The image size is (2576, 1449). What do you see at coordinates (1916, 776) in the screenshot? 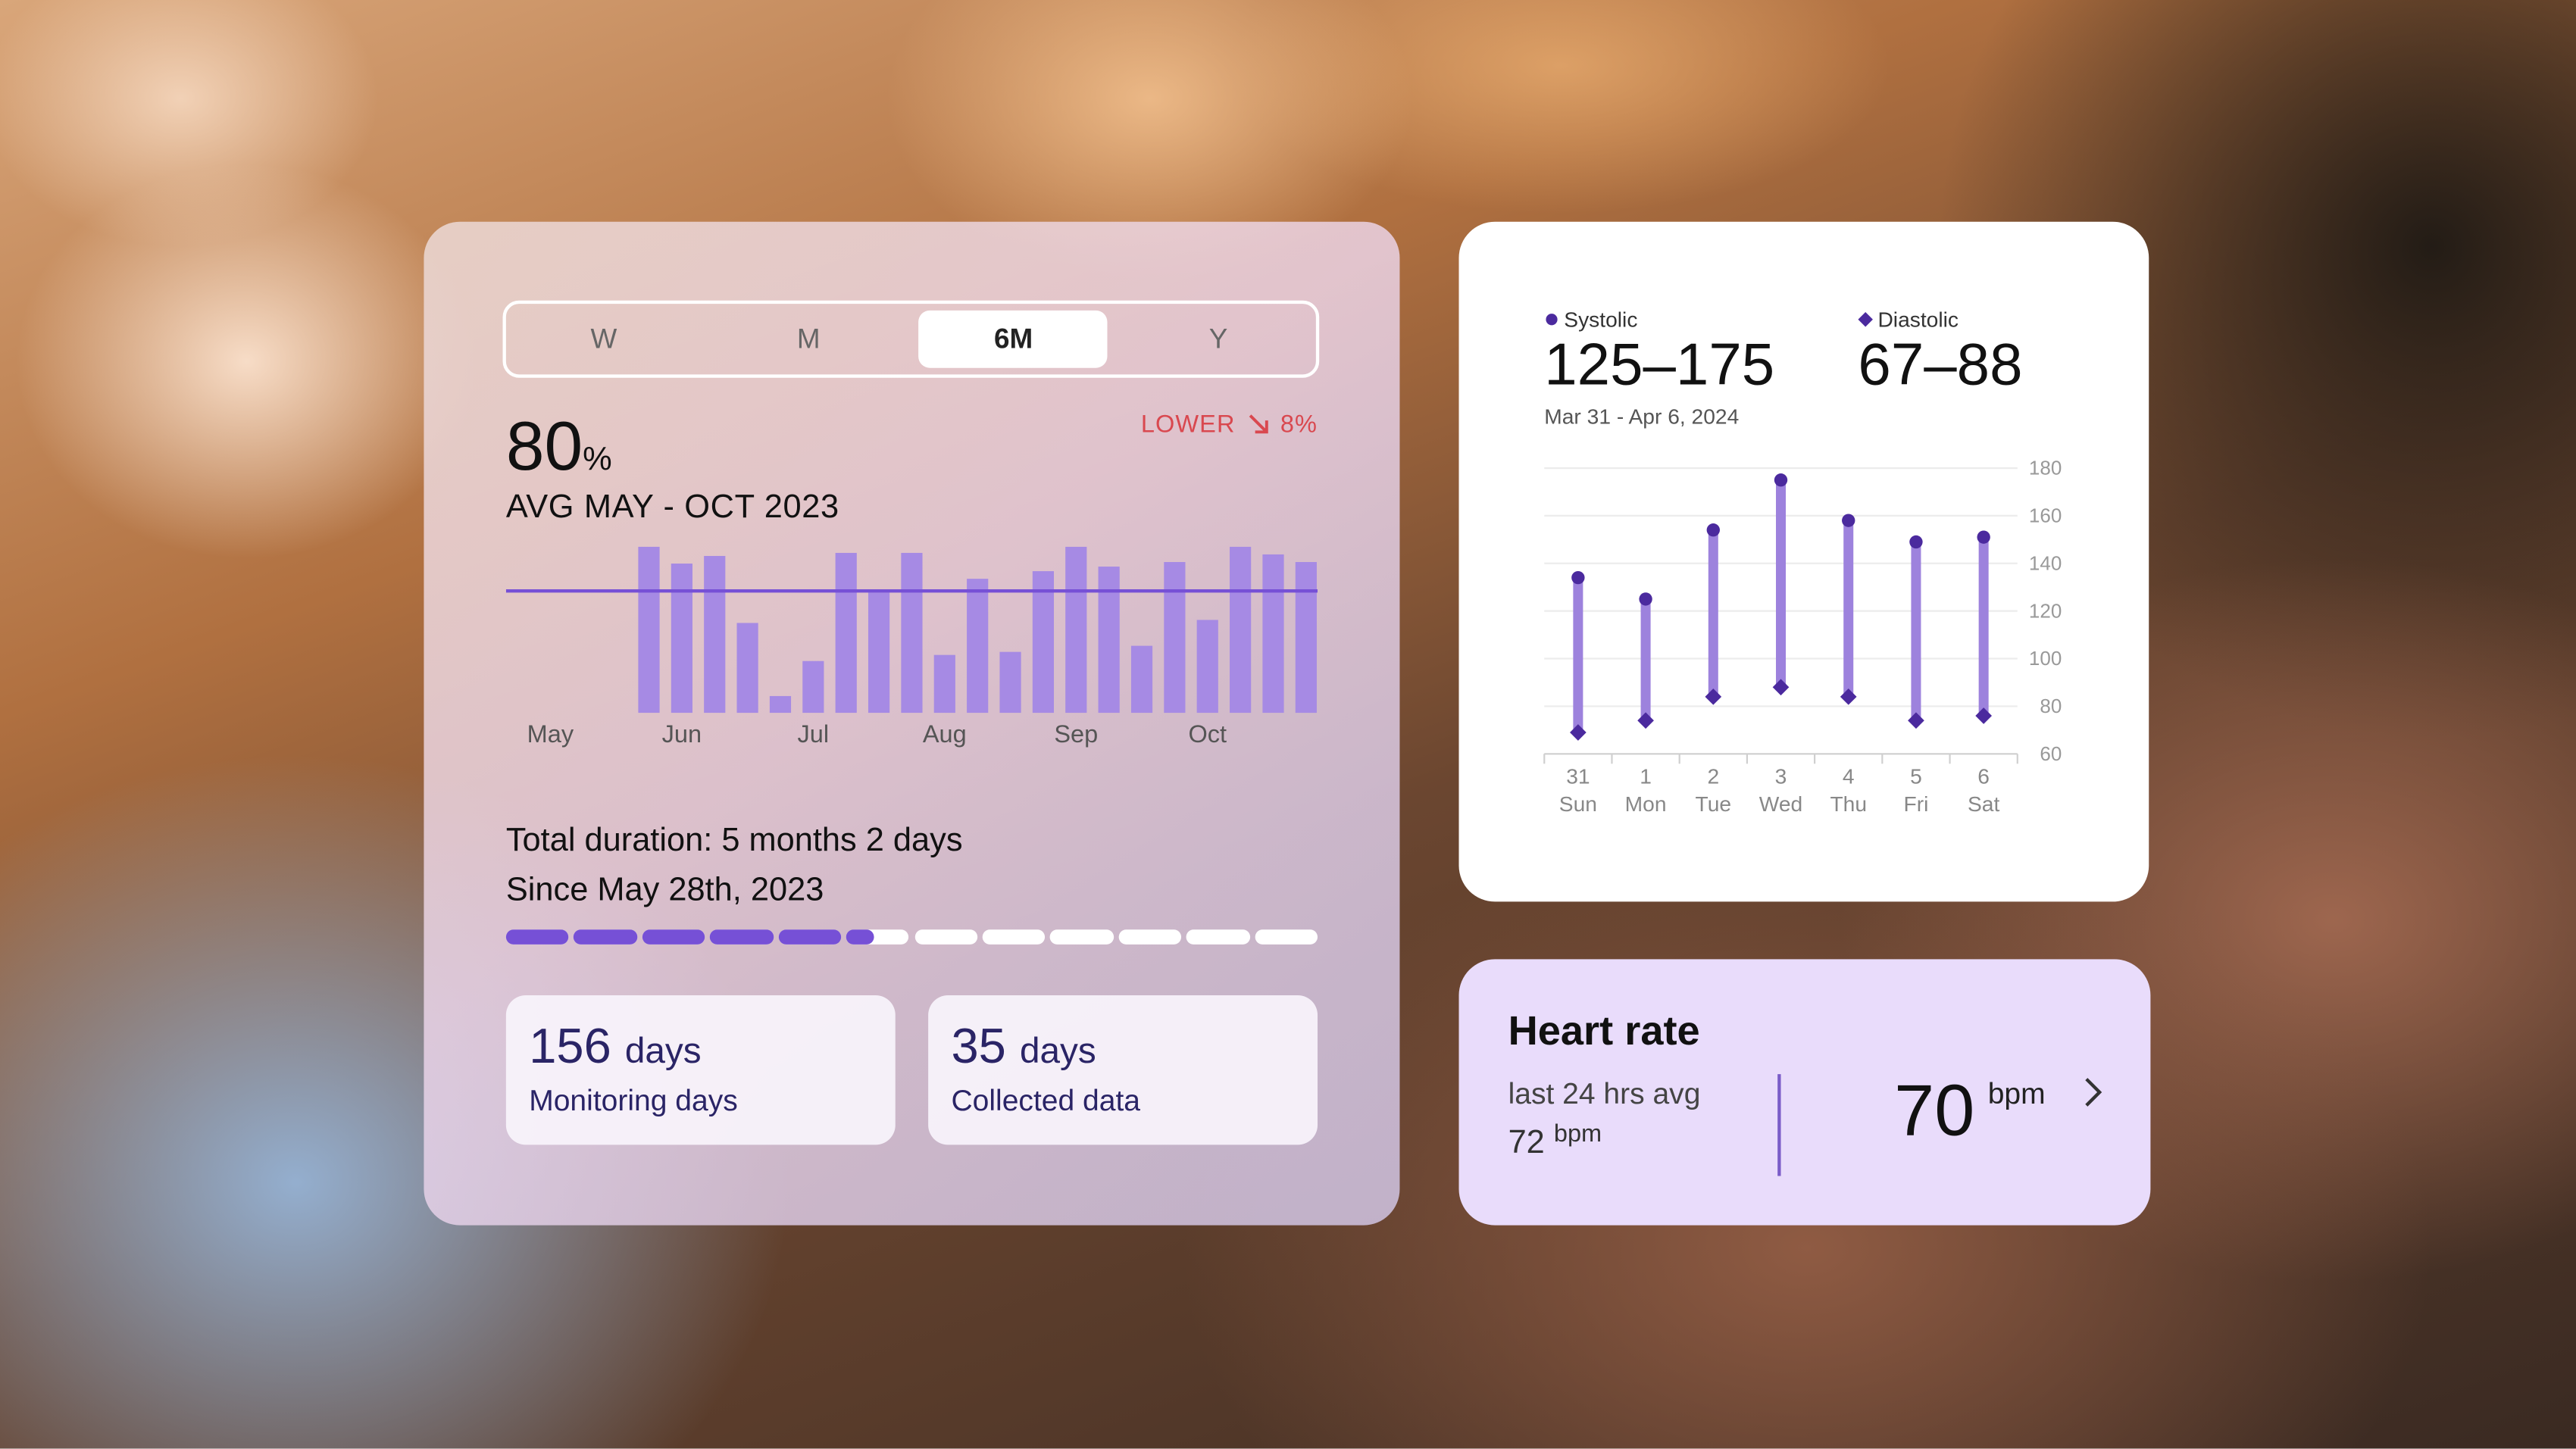
I see `x-tick-label: 5` at bounding box center [1916, 776].